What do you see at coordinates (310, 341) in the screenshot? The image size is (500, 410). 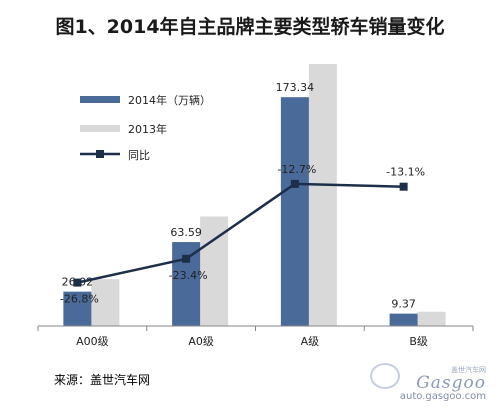 I see `x-tick-label: A级` at bounding box center [310, 341].